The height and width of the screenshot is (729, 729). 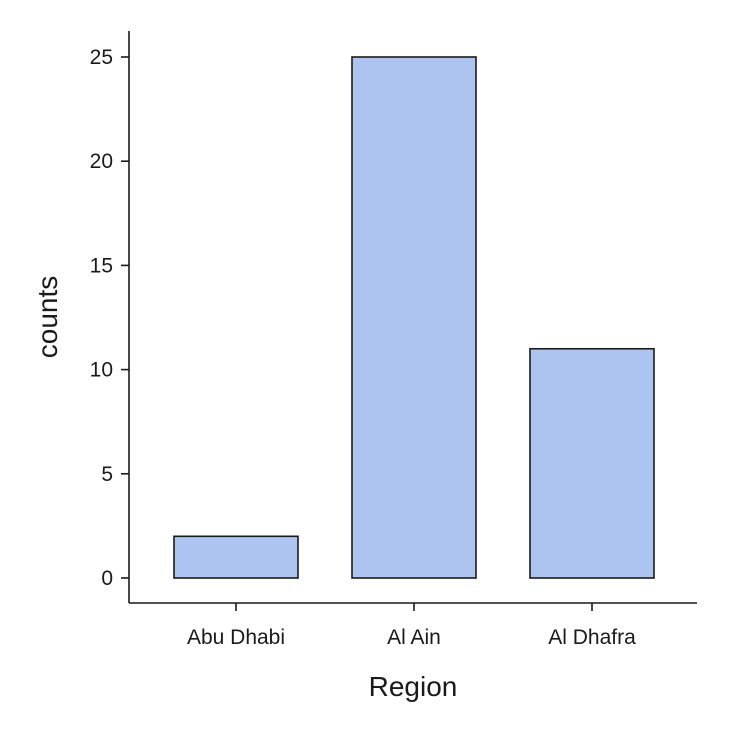 What do you see at coordinates (47, 317) in the screenshot?
I see `y-axis-title: counts` at bounding box center [47, 317].